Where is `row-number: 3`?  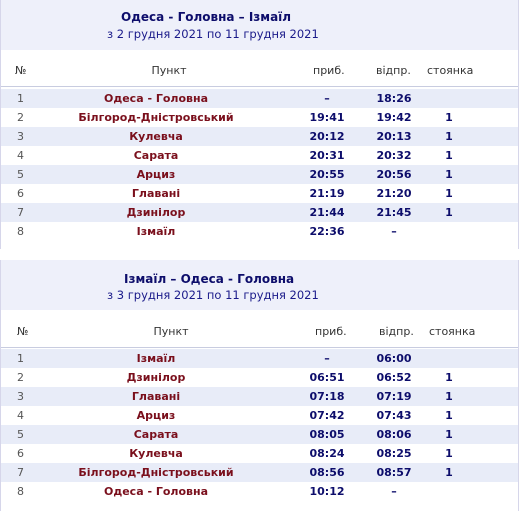 row-number: 3 is located at coordinates (20, 136).